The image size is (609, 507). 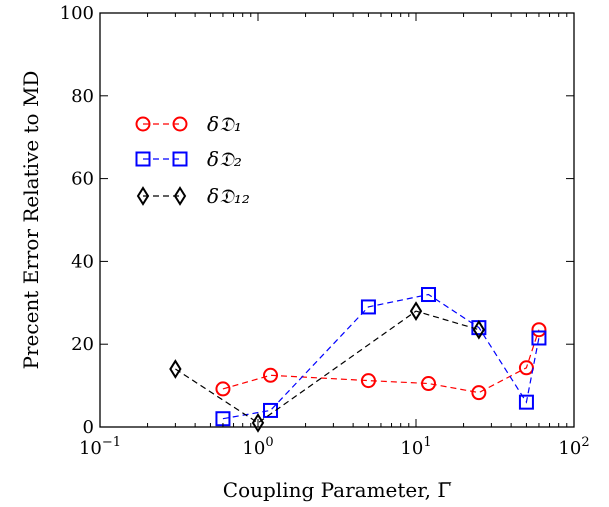 I want to click on x-tick-label: 10¹, so click(x=415, y=447).